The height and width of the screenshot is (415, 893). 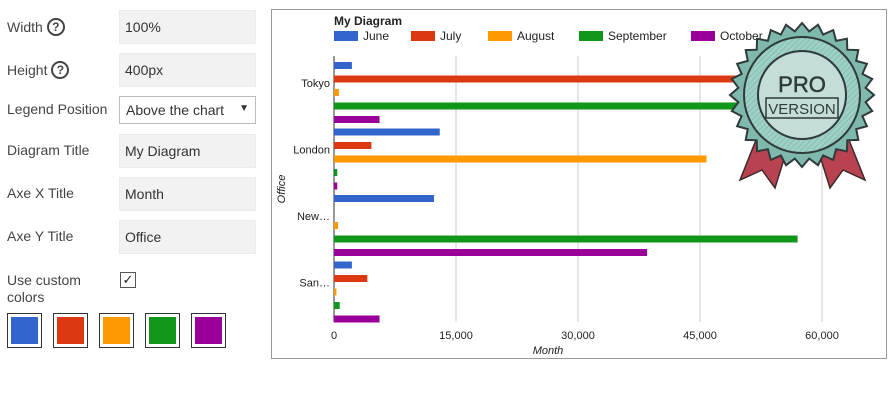 I want to click on pro-version-badge: PRO VERSION, so click(x=802, y=105).